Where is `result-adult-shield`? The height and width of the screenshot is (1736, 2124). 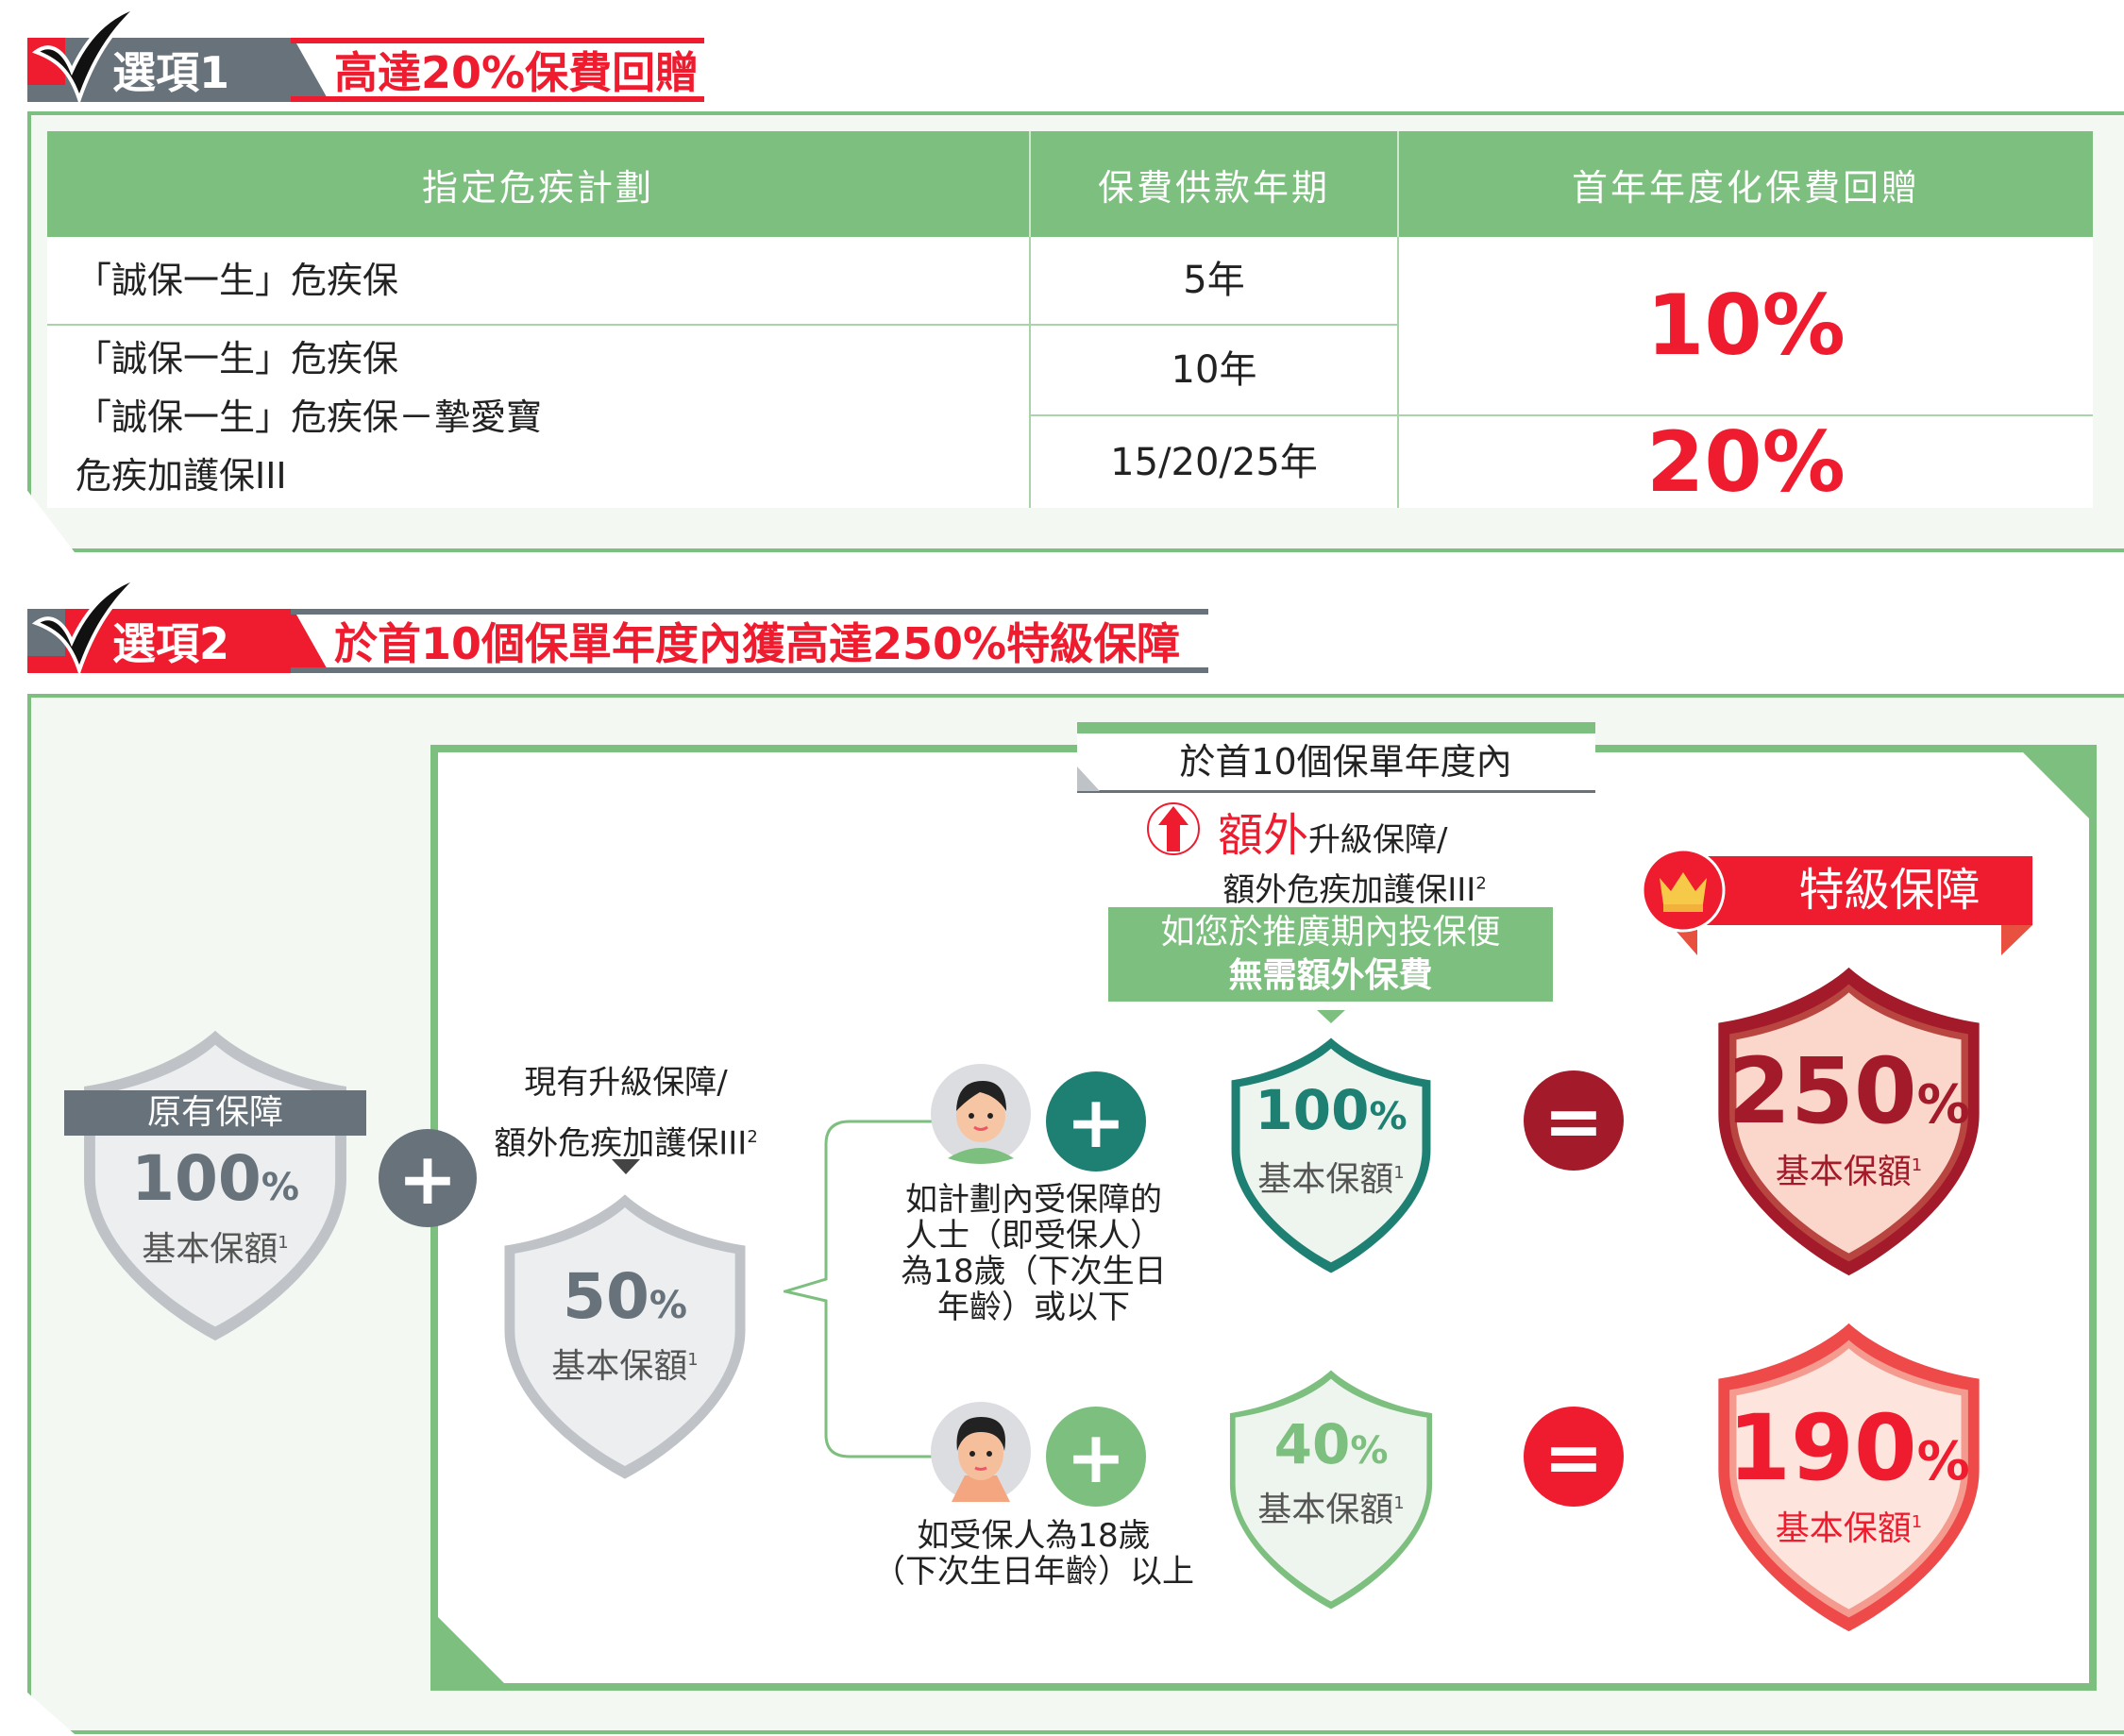 result-adult-shield is located at coordinates (1849, 1477).